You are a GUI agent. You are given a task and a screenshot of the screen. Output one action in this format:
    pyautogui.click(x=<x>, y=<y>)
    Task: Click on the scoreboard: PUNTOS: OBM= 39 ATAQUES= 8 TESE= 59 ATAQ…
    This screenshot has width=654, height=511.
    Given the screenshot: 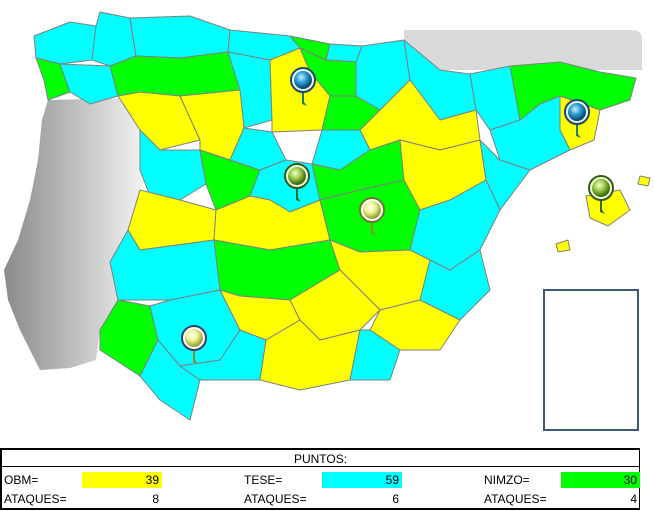 What is the action you would take?
    pyautogui.click(x=320, y=479)
    